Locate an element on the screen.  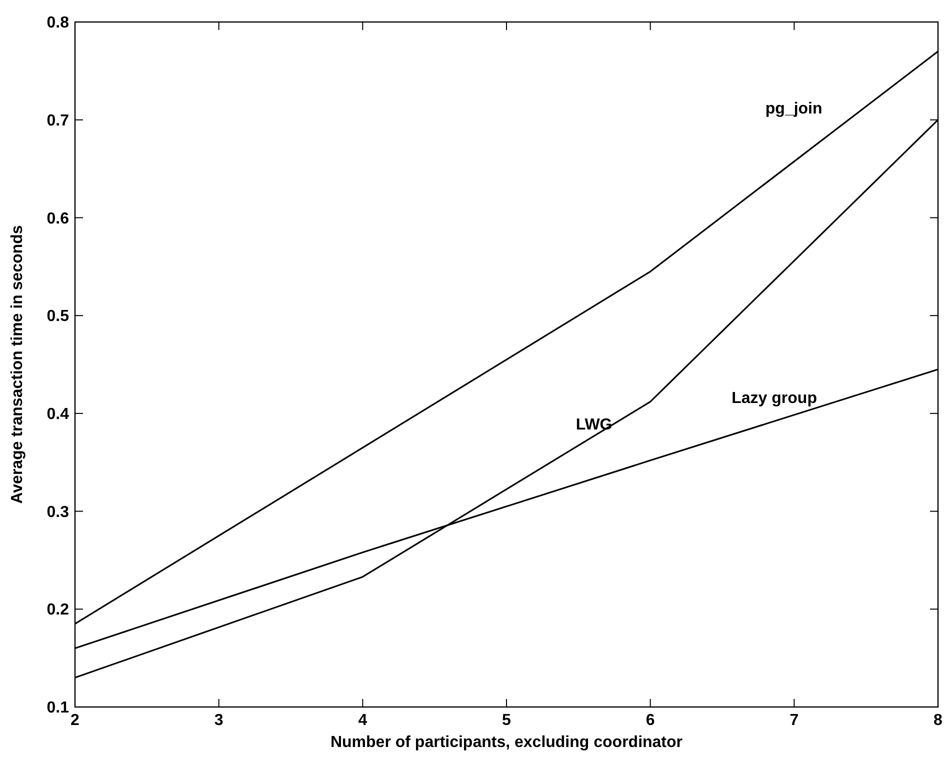
x-tick-label: 8 is located at coordinates (938, 720).